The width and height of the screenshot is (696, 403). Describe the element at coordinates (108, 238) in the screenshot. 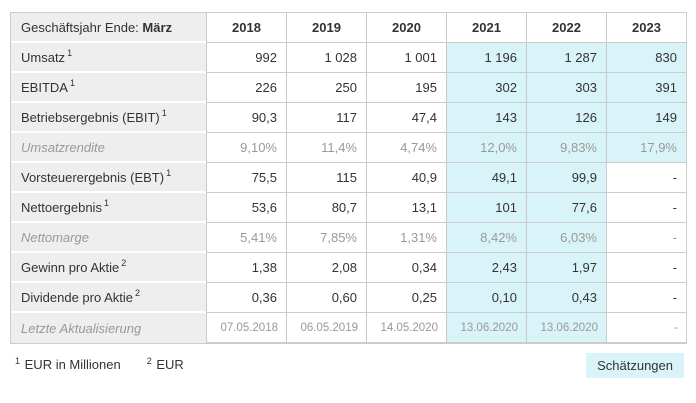

I see `row-label: Nettomarge` at that location.